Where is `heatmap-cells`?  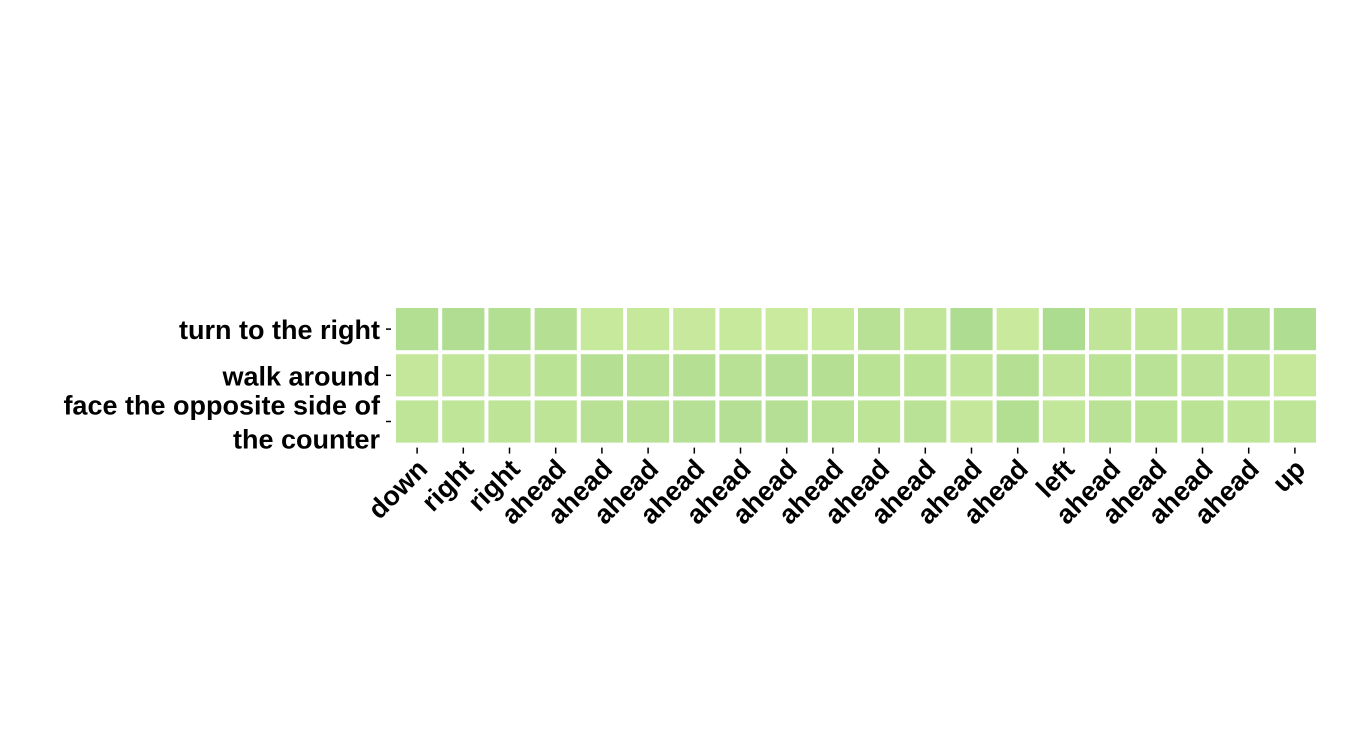 heatmap-cells is located at coordinates (856, 375).